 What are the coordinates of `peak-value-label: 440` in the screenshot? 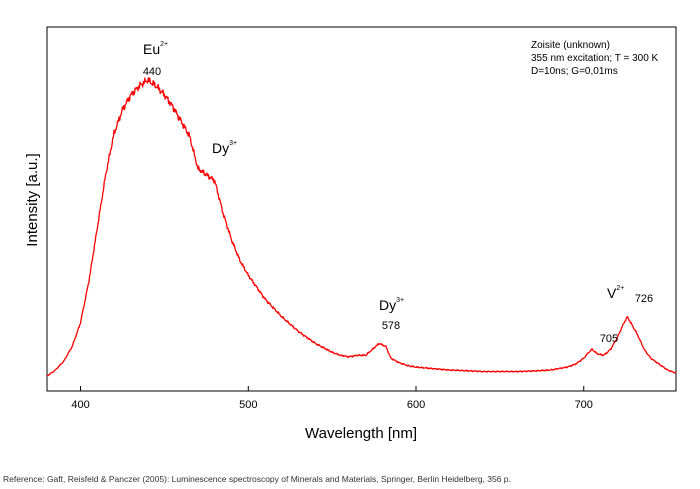 It's located at (152, 72).